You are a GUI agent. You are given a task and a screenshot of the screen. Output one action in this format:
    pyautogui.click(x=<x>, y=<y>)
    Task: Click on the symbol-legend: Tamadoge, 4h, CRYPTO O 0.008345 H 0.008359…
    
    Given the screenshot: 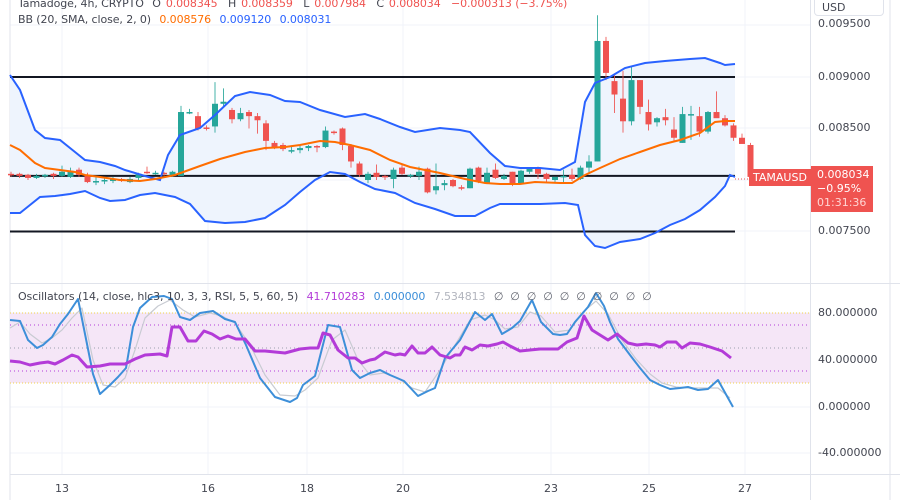 What is the action you would take?
    pyautogui.click(x=295, y=5)
    